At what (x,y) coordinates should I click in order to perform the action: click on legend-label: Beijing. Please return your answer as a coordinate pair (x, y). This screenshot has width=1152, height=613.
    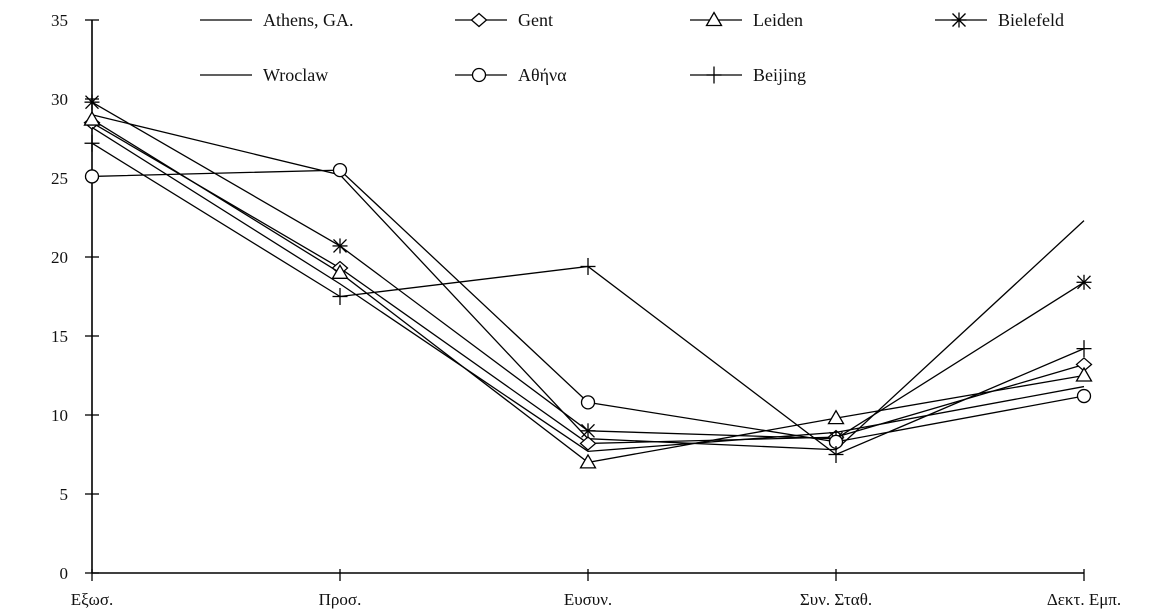
    Looking at the image, I should click on (779, 75).